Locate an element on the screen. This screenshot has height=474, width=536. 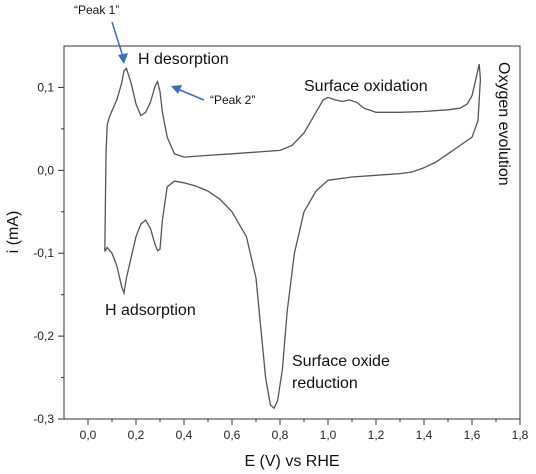
x-axis-ticks: 0,0 0,2 0,4 0,6 0,8 1,0 1,2 1,4 1,6 1,8 is located at coordinates (304, 430).